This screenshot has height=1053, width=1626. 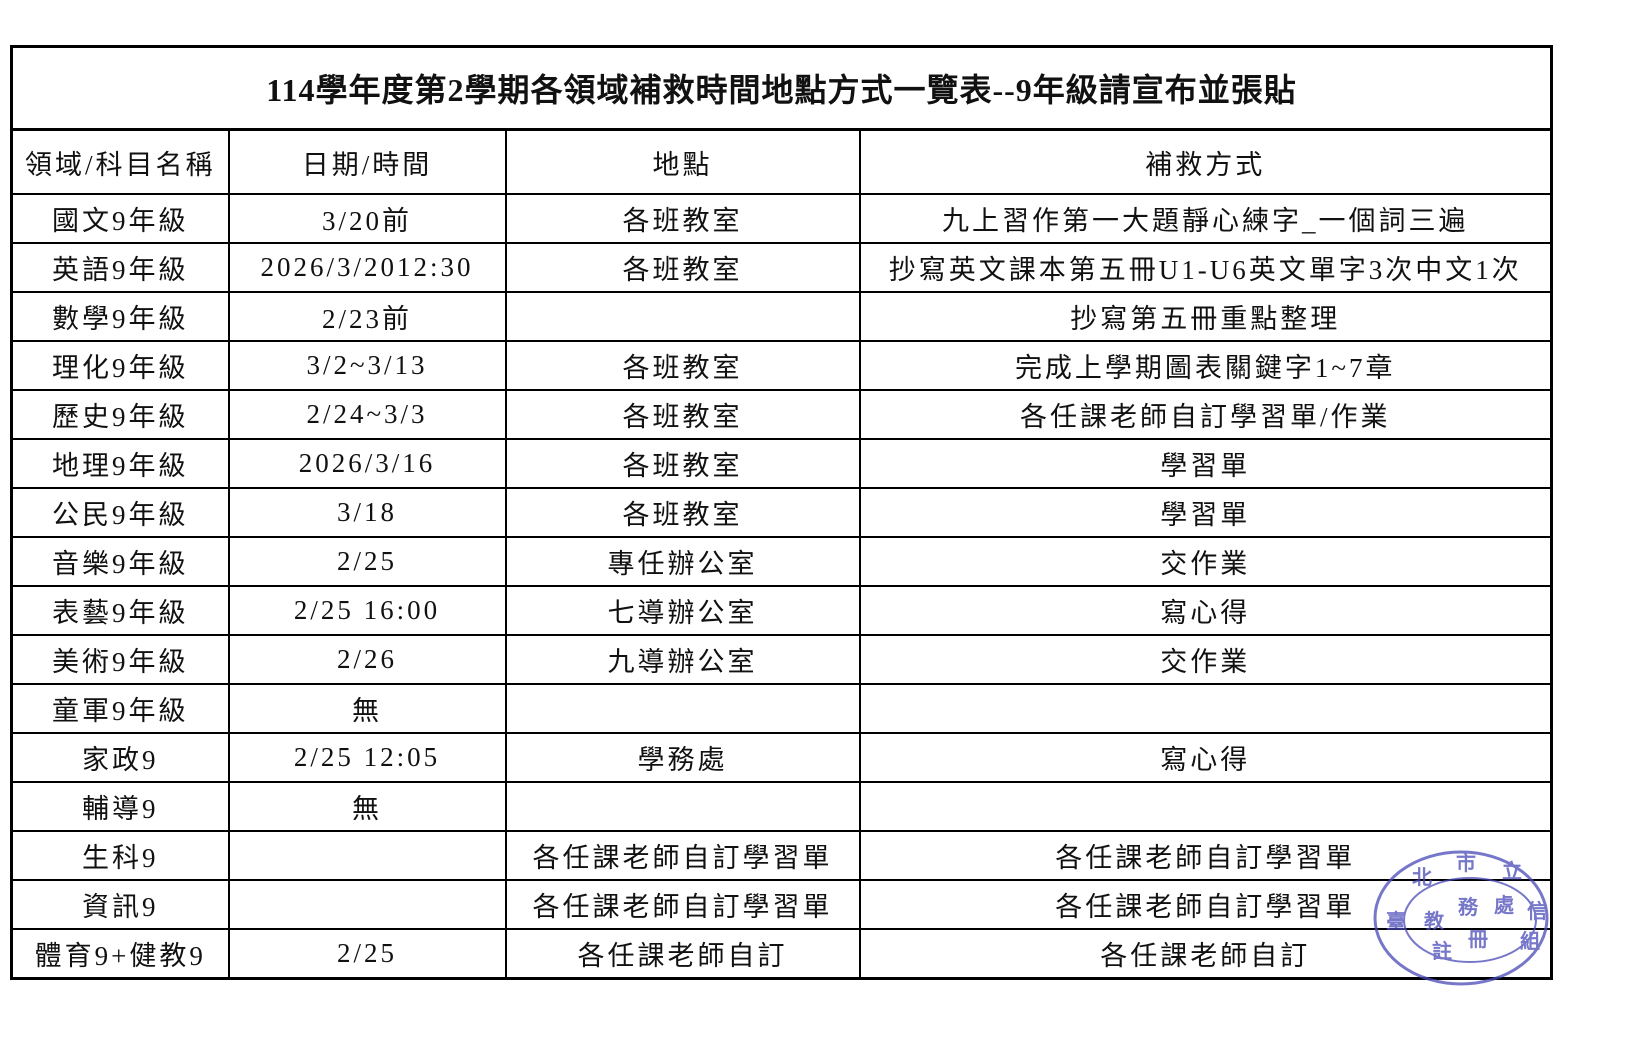 I want to click on table-row: 歷史9年級 2/24~3/3 各班教室 各任課老師自訂學習單/作業, so click(x=781, y=414).